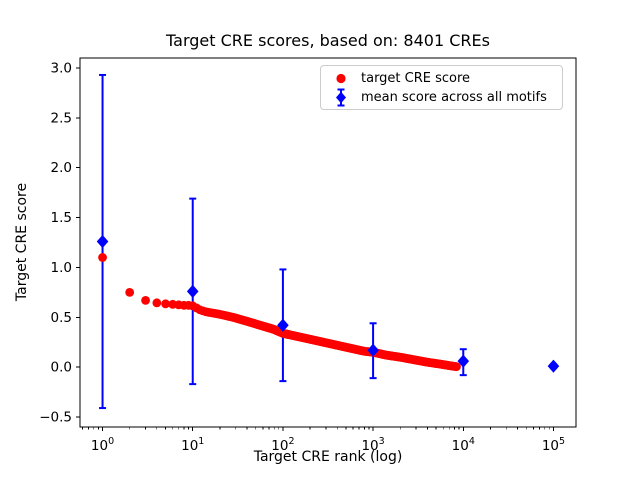 The height and width of the screenshot is (480, 640). What do you see at coordinates (454, 97) in the screenshot?
I see `legend-label: mean score across all motifs` at bounding box center [454, 97].